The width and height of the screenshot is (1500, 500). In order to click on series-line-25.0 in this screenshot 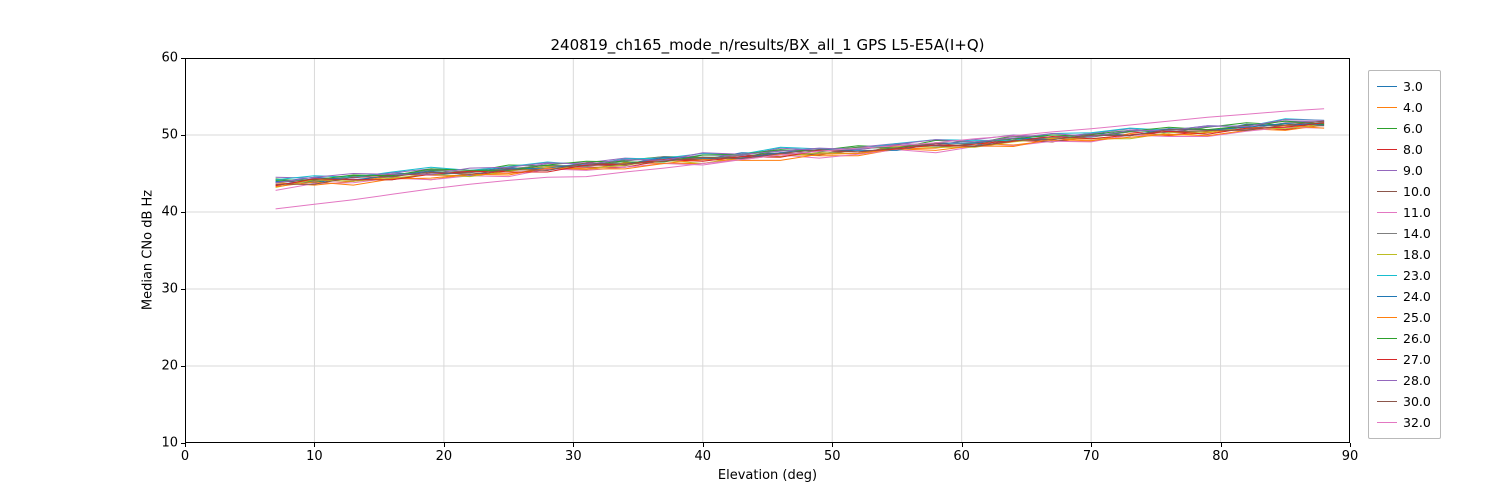, I will do `click(800, 156)`.